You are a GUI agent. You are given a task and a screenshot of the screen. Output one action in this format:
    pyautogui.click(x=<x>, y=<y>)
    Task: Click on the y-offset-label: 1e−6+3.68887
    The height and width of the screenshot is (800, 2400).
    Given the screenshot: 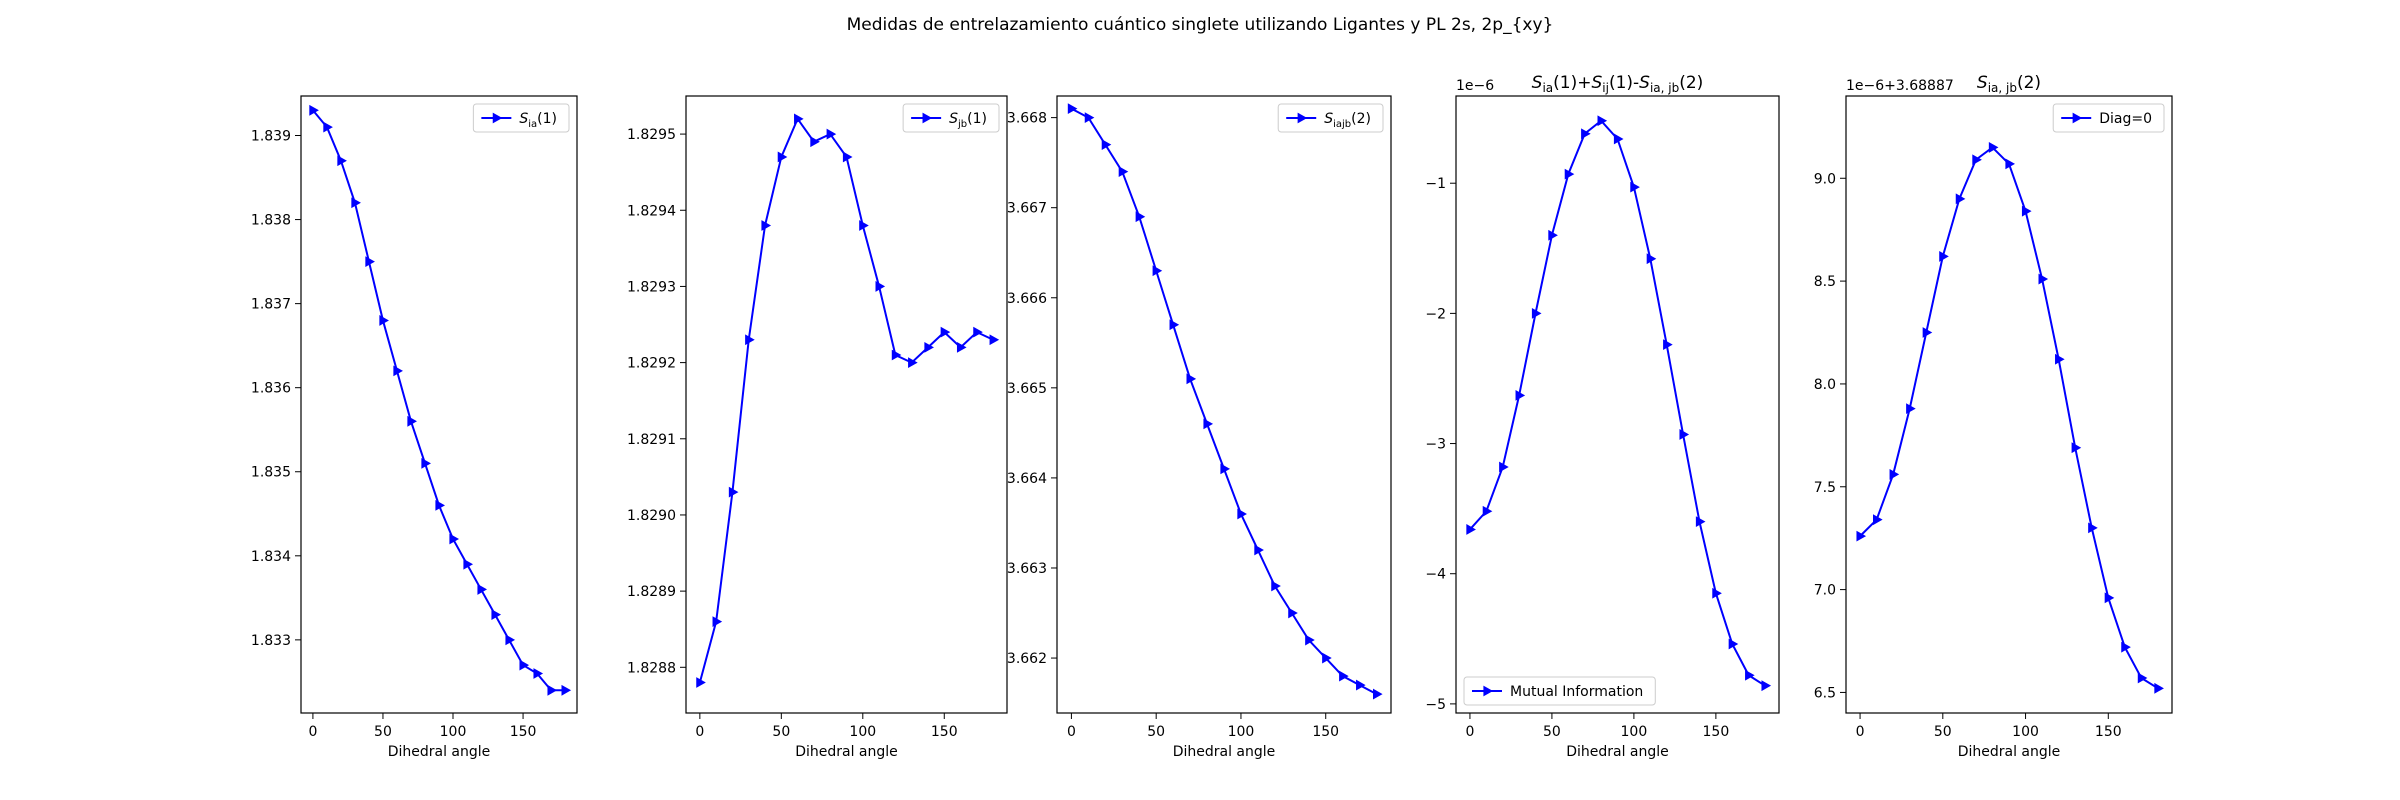 What is the action you would take?
    pyautogui.click(x=1900, y=86)
    